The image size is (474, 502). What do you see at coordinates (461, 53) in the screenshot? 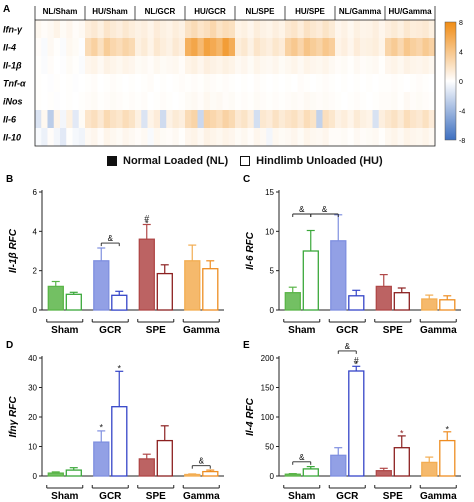
I see `colorbar-tick-label: 4` at bounding box center [461, 53].